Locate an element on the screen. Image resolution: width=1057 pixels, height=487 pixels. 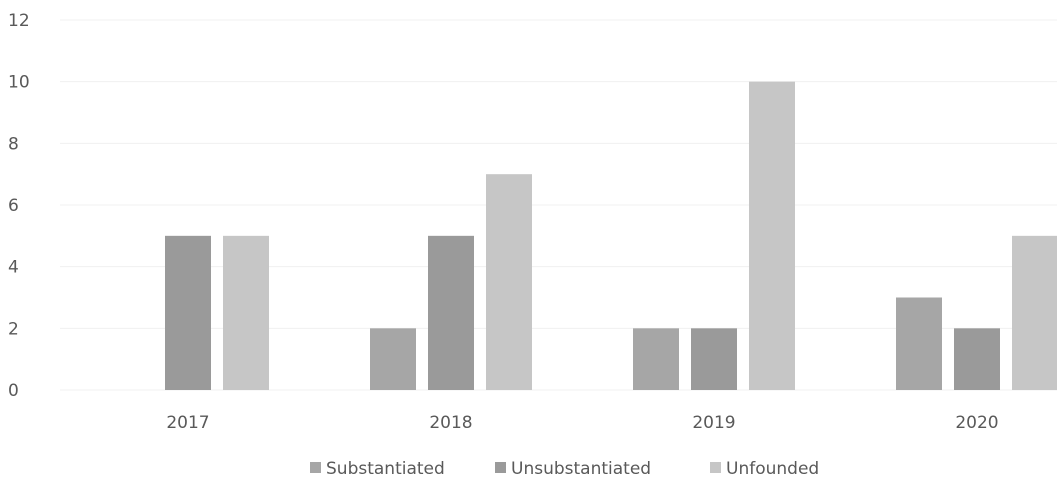
x-tick-label-2019: 2019 is located at coordinates (713, 423).